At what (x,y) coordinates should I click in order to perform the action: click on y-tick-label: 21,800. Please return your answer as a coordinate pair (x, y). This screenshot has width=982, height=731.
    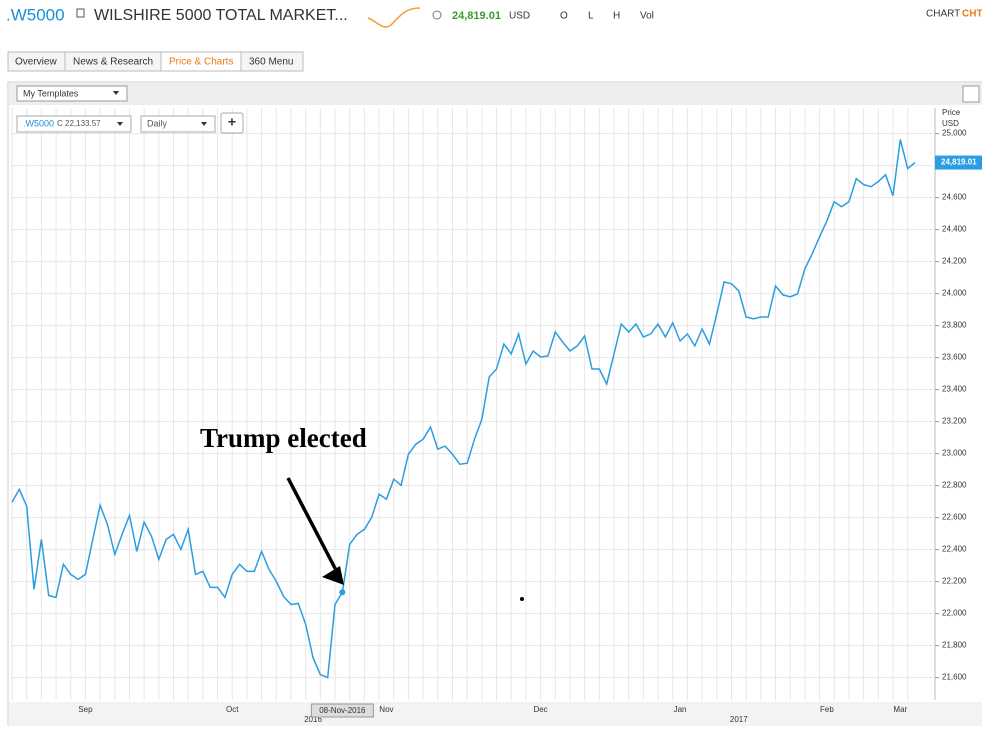
    Looking at the image, I should click on (954, 645).